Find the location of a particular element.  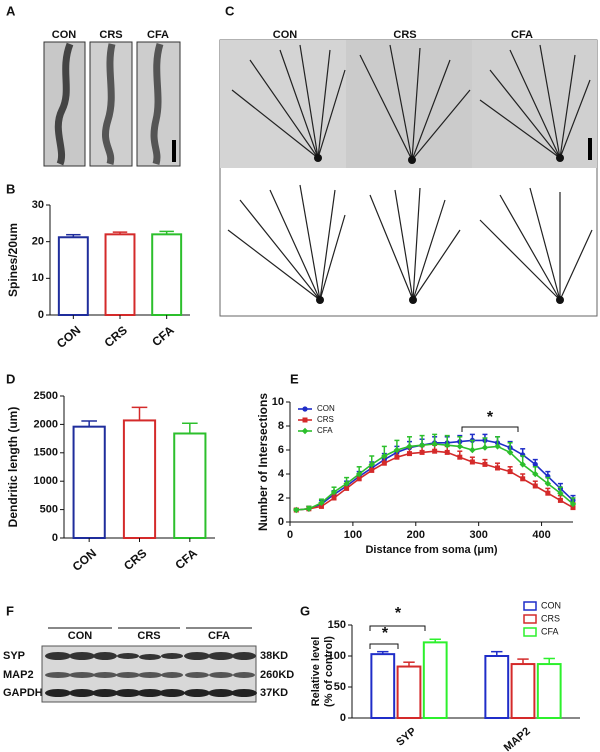

panel-label: G is located at coordinates (305, 610).